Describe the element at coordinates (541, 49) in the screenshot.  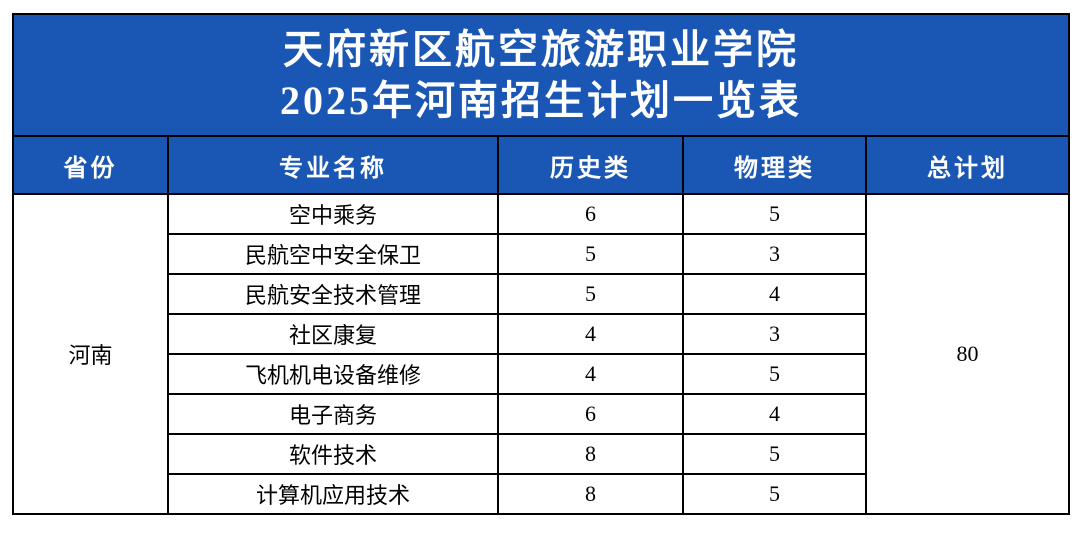
I see `title-line-1: 天府新区航空旅游职业学院` at that location.